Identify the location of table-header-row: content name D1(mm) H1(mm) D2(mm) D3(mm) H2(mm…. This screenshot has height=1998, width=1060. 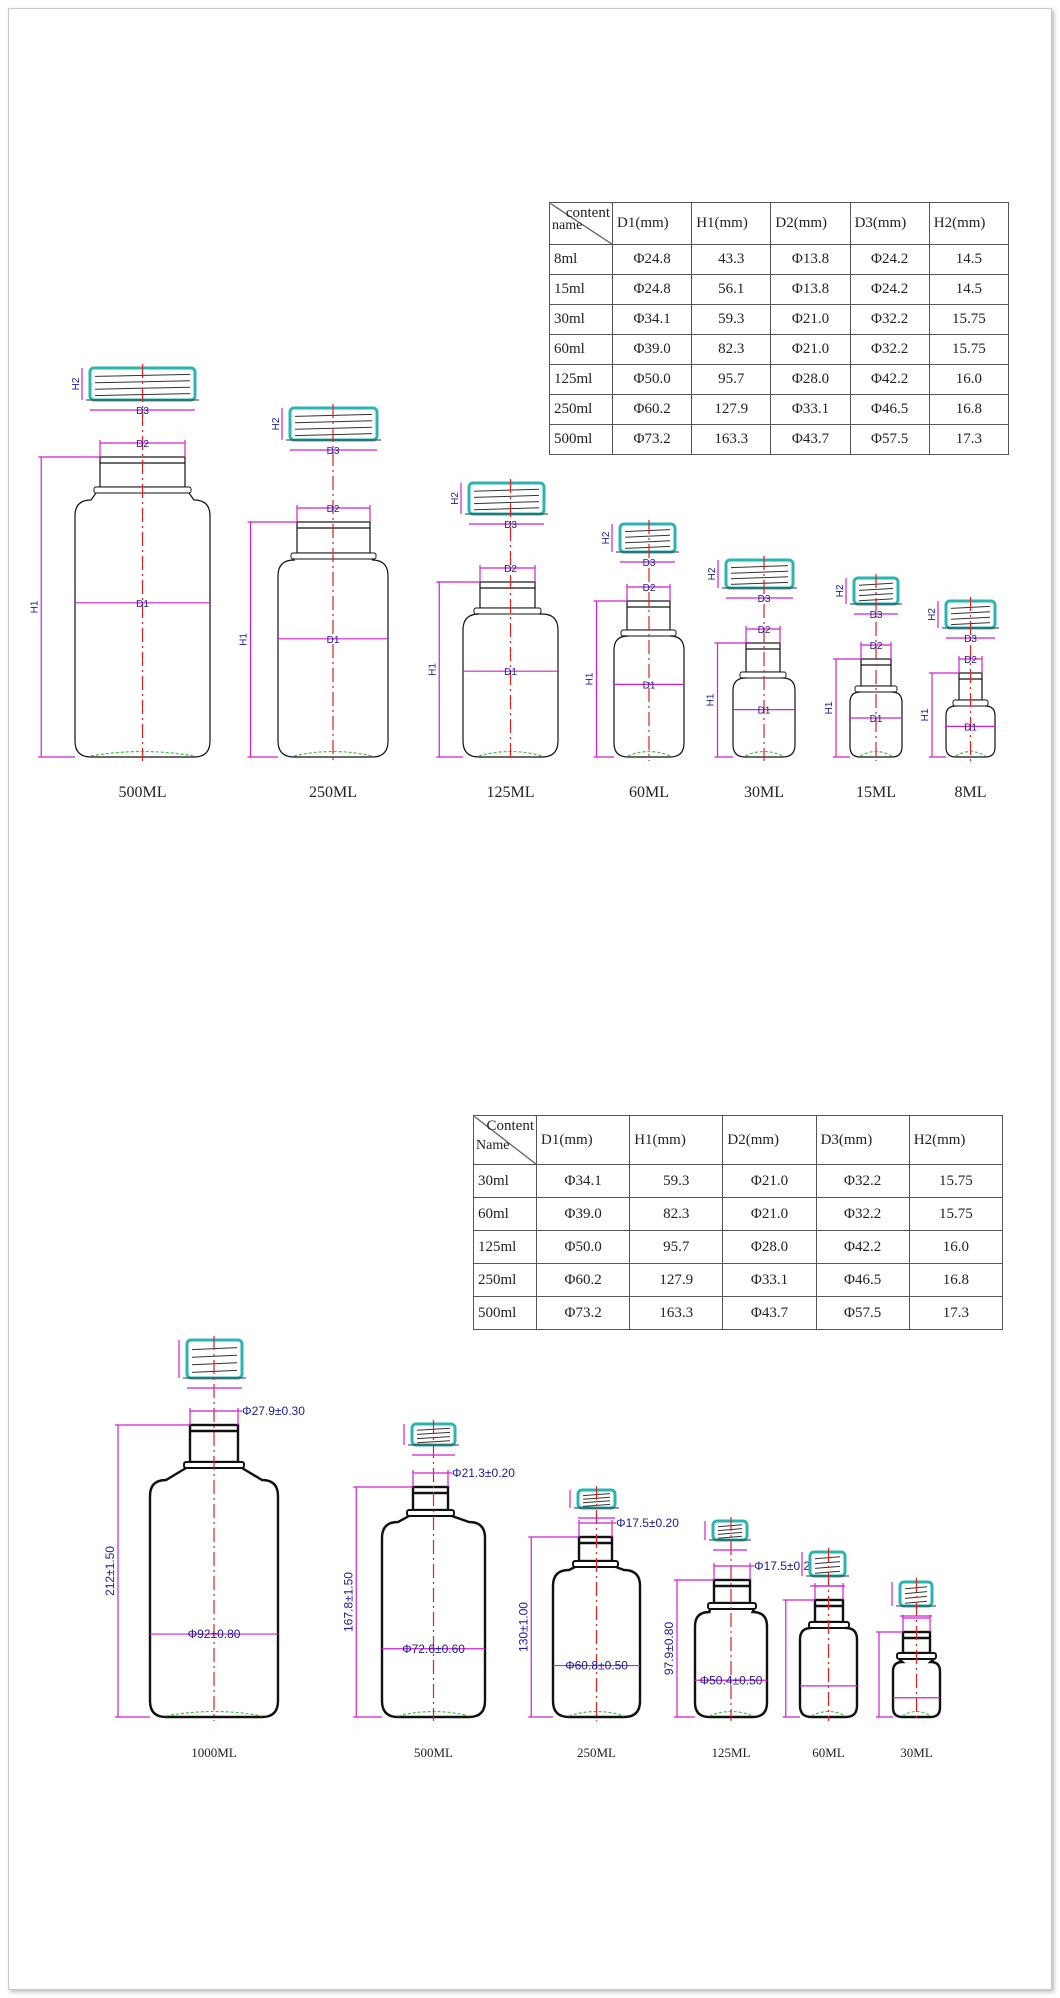
(779, 223).